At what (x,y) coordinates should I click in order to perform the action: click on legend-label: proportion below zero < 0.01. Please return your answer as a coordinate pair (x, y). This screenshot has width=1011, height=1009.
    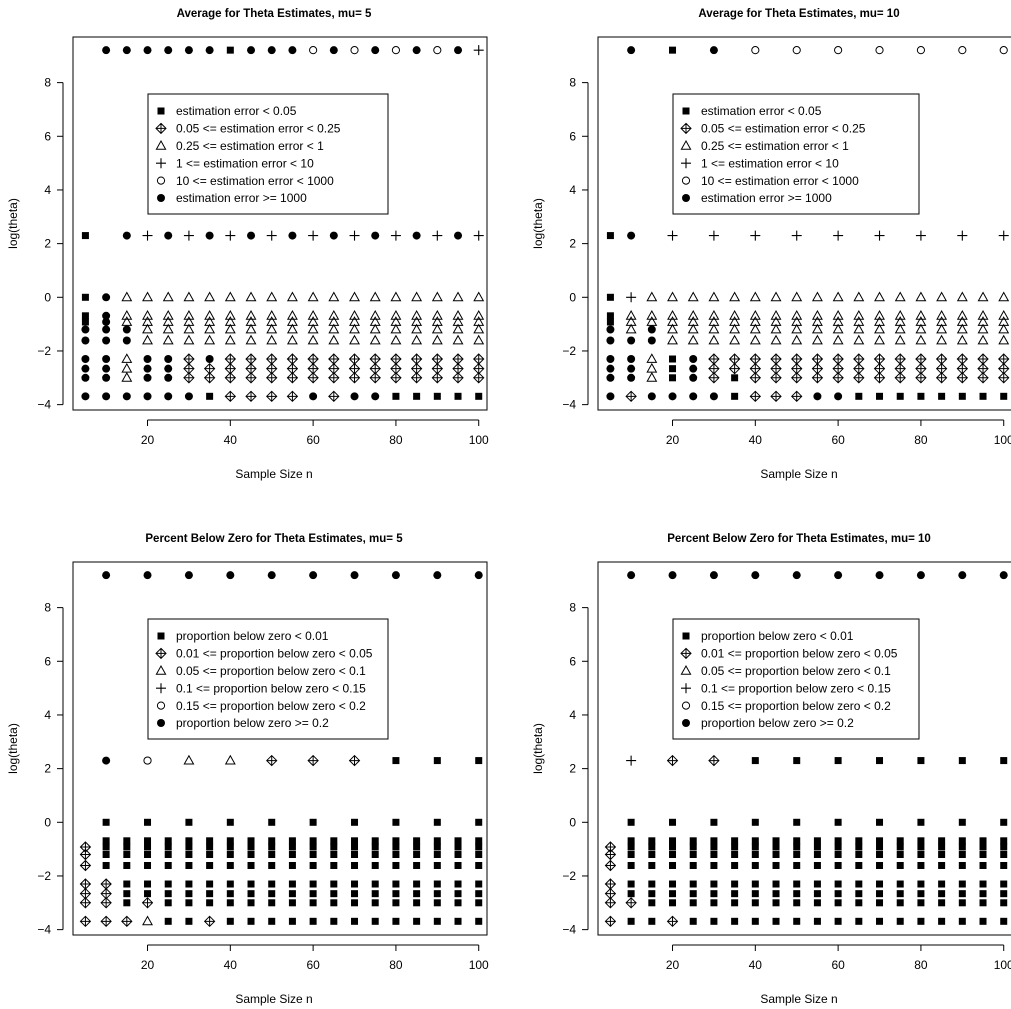
    Looking at the image, I should click on (252, 636).